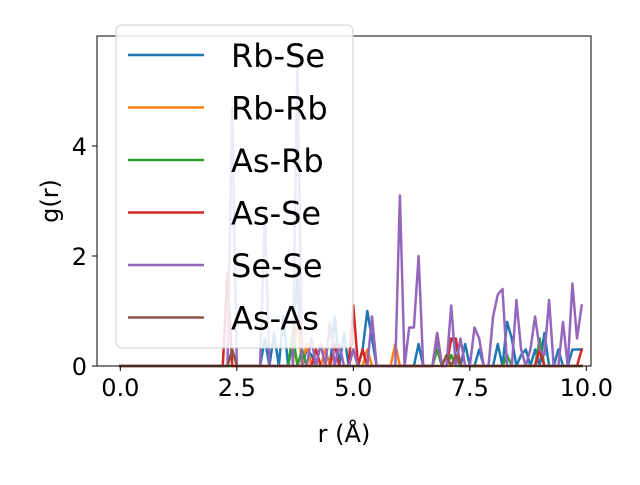 This screenshot has height=485, width=640. I want to click on x-axis-label: r (Å), so click(344, 433).